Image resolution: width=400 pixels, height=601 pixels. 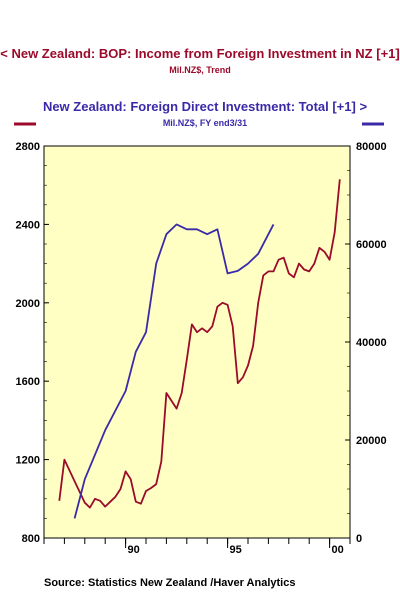 I want to click on x-axis-tick-label: 00, so click(x=337, y=550).